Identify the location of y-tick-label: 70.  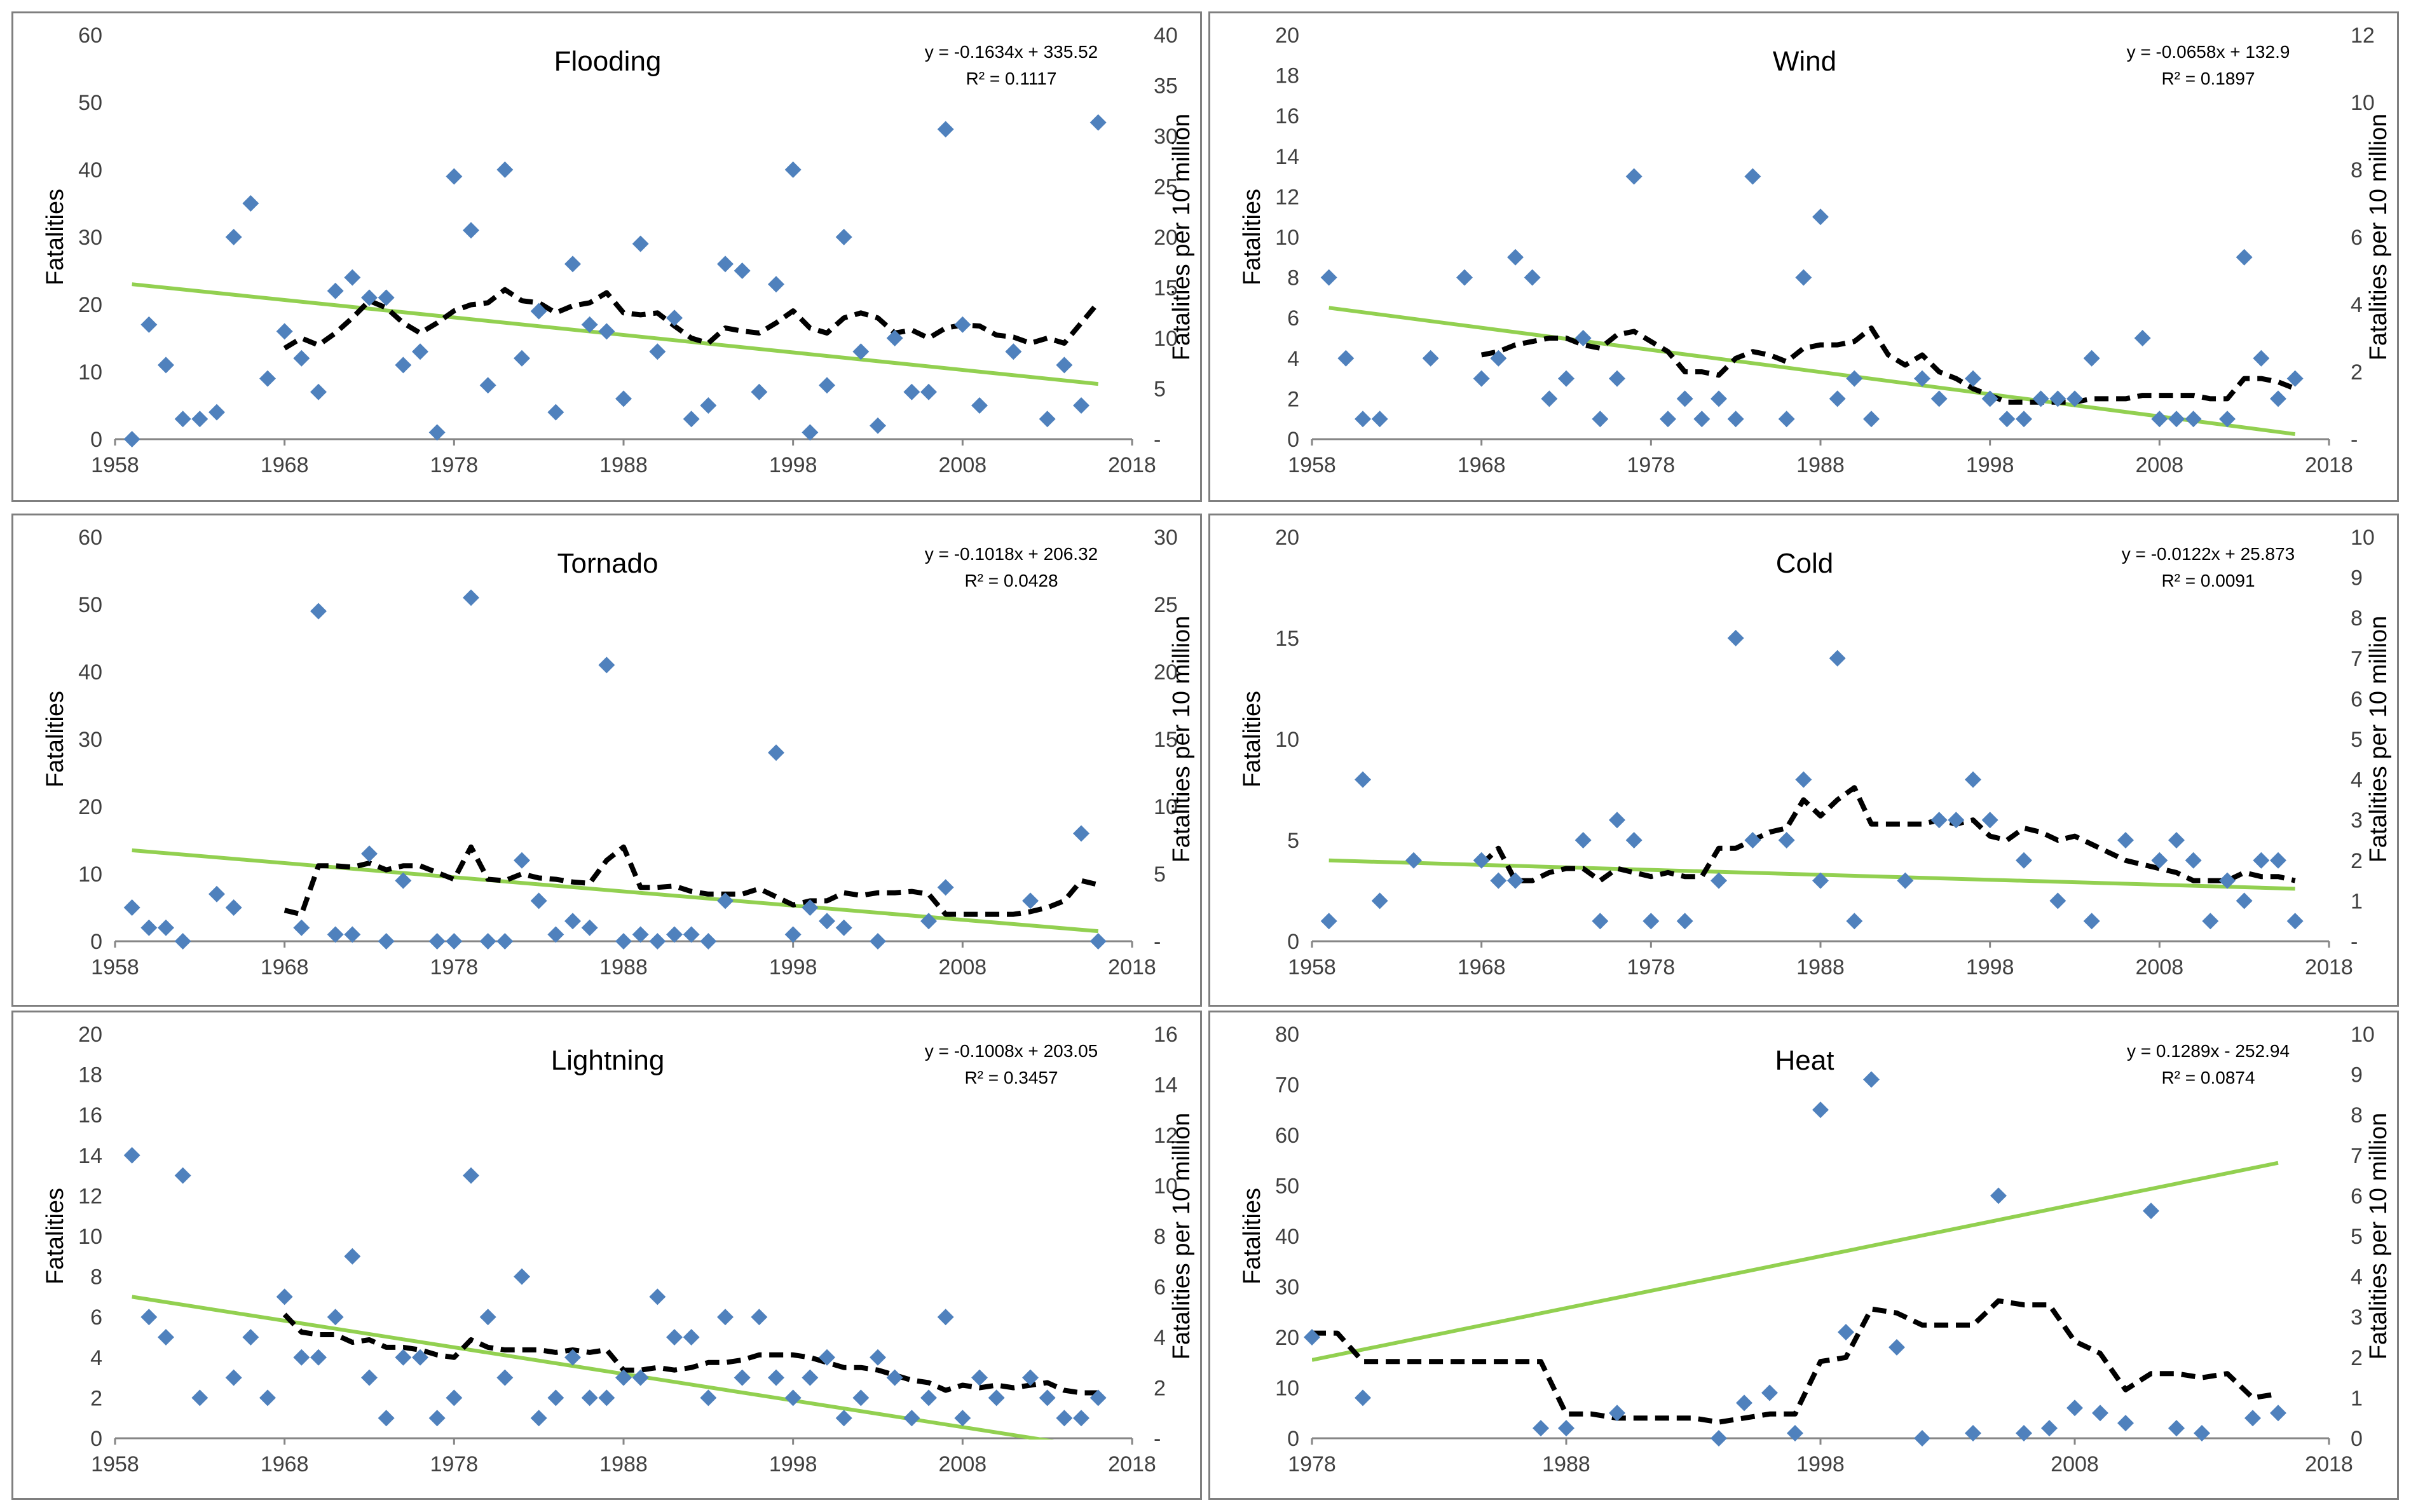
(1287, 1085).